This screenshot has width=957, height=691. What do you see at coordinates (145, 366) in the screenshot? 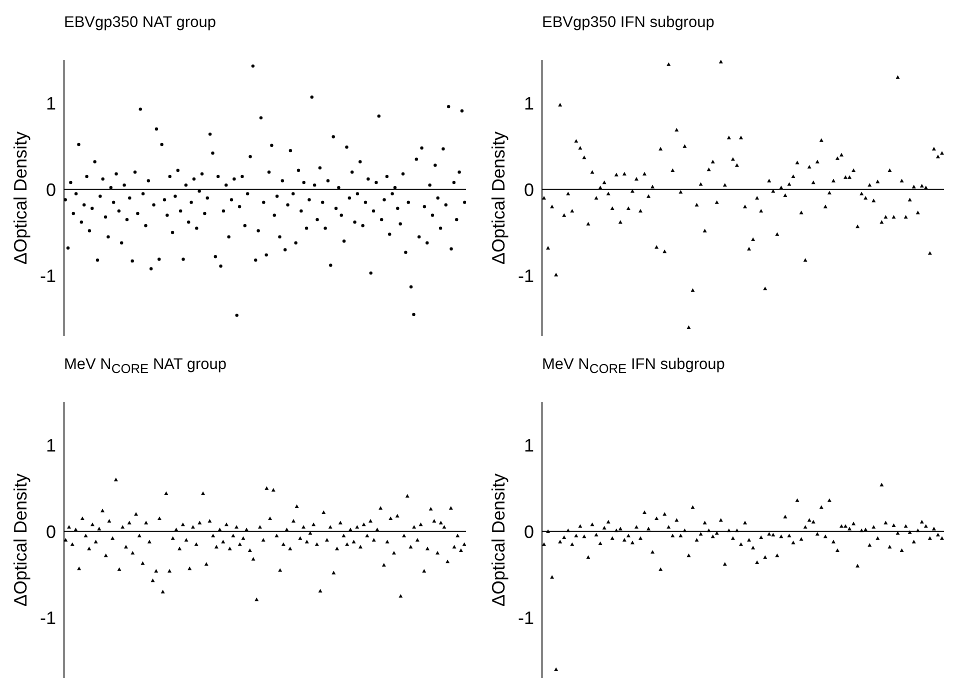
I see `chart-title: MeV N$_{CORE}$ NAT group` at bounding box center [145, 366].